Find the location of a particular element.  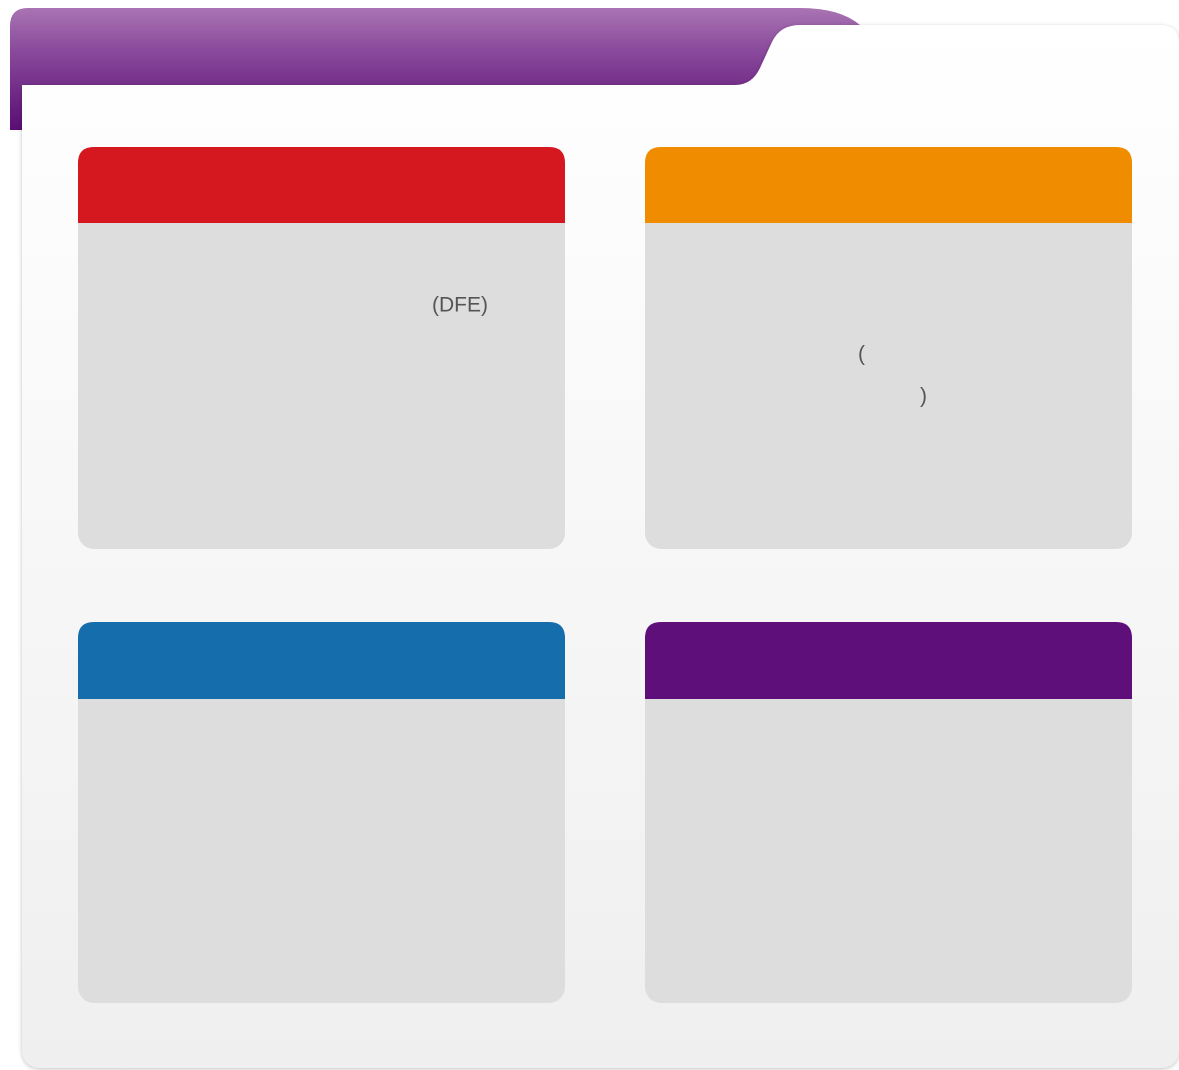

card-blue is located at coordinates (321, 812).